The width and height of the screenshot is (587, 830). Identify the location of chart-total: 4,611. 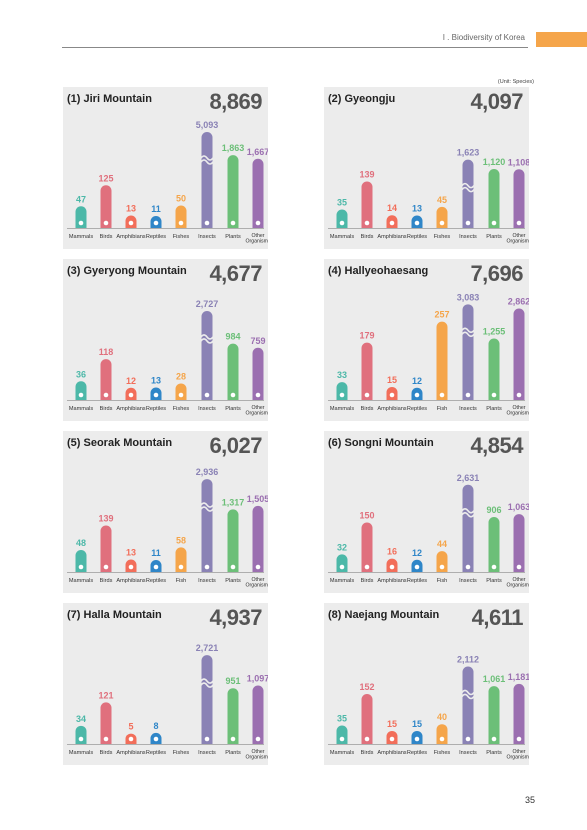
(497, 617).